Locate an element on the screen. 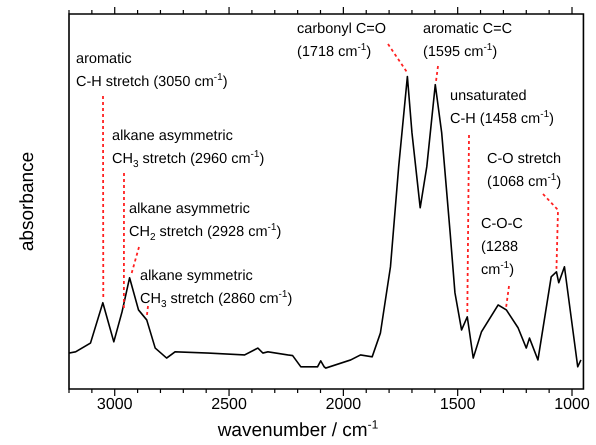 This screenshot has width=596, height=445. annotation: C-O stretch (1068 cm$^{-1}$) is located at coordinates (524, 171).